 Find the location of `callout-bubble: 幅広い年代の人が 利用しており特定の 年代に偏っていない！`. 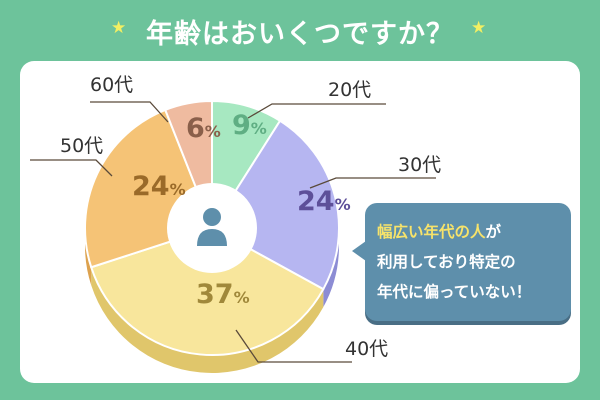

callout-bubble: 幅広い年代の人が 利用しており特定の 年代に偏っていない！ is located at coordinates (461, 262).